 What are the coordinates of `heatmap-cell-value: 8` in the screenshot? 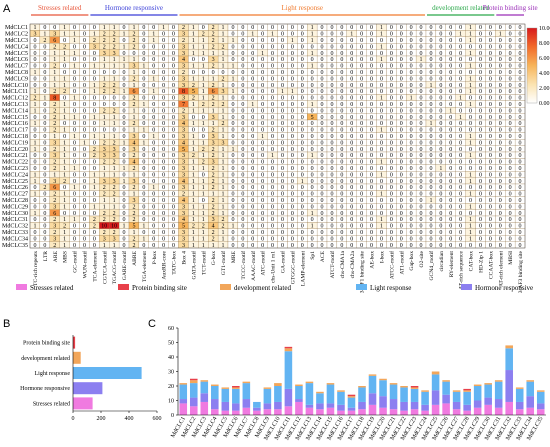 It's located at (54, 99).